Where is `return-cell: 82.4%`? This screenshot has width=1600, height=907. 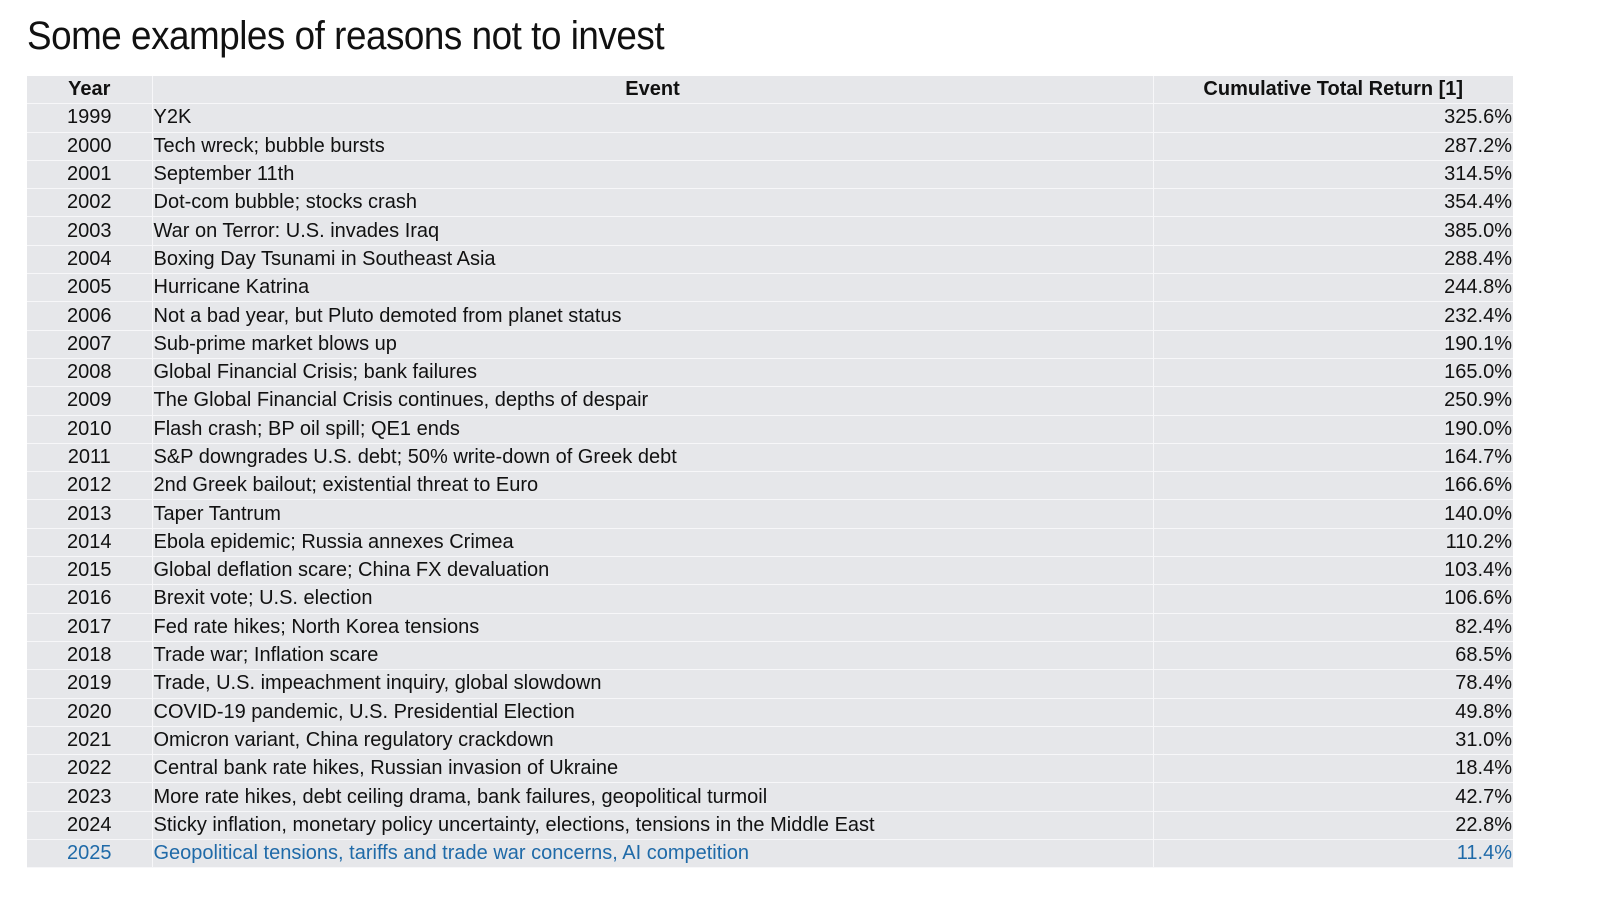
return-cell: 82.4% is located at coordinates (1333, 627).